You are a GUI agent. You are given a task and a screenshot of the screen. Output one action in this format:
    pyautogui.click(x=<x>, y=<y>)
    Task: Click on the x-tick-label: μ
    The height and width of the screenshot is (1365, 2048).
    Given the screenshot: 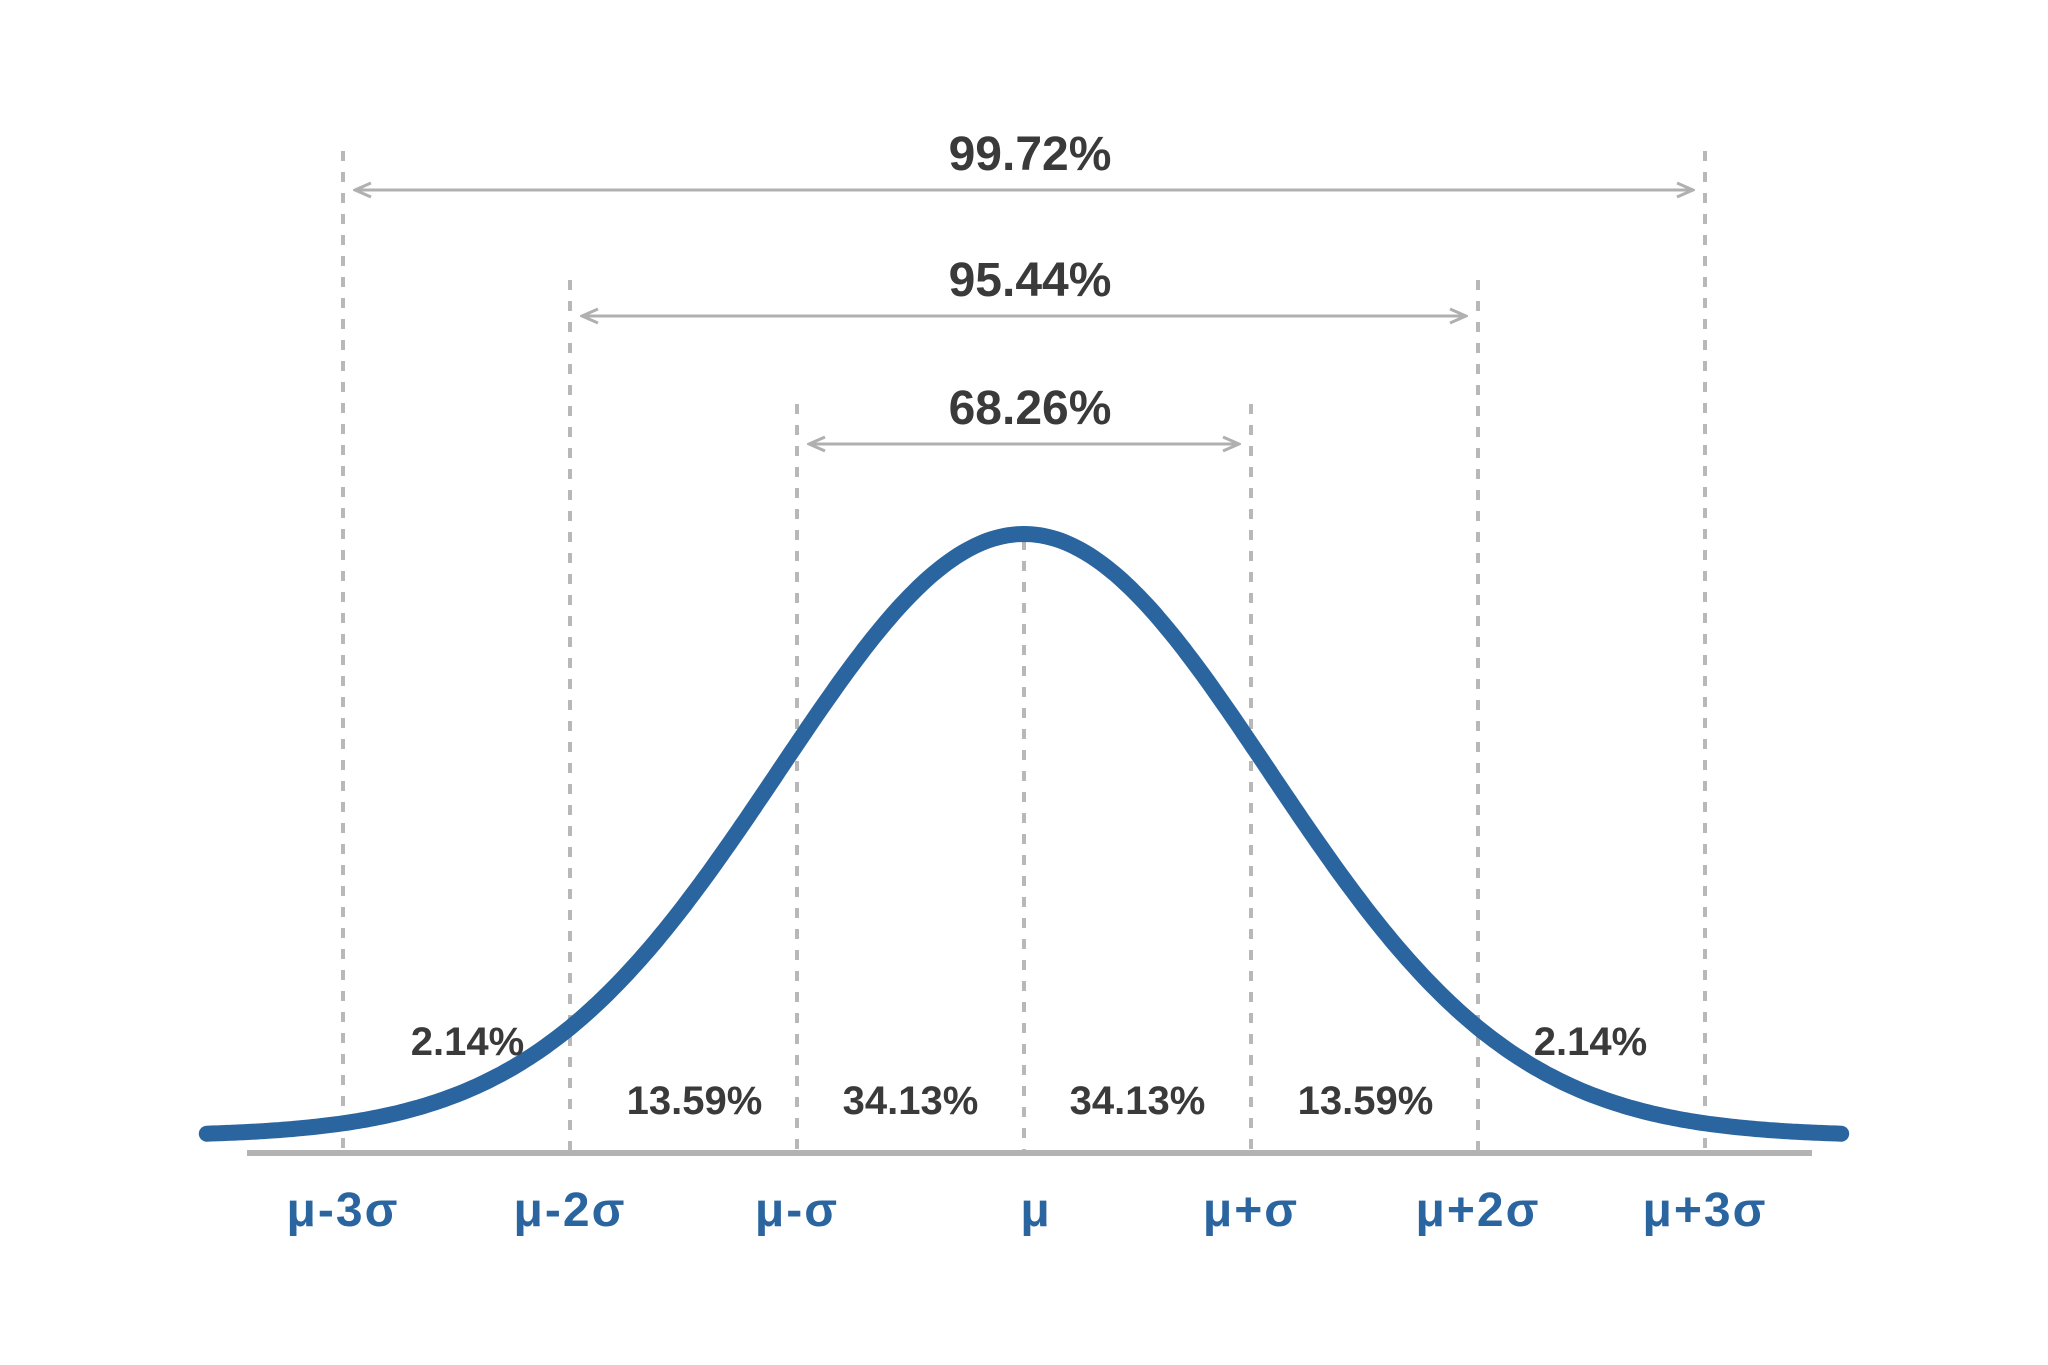 What is the action you would take?
    pyautogui.click(x=1035, y=1210)
    